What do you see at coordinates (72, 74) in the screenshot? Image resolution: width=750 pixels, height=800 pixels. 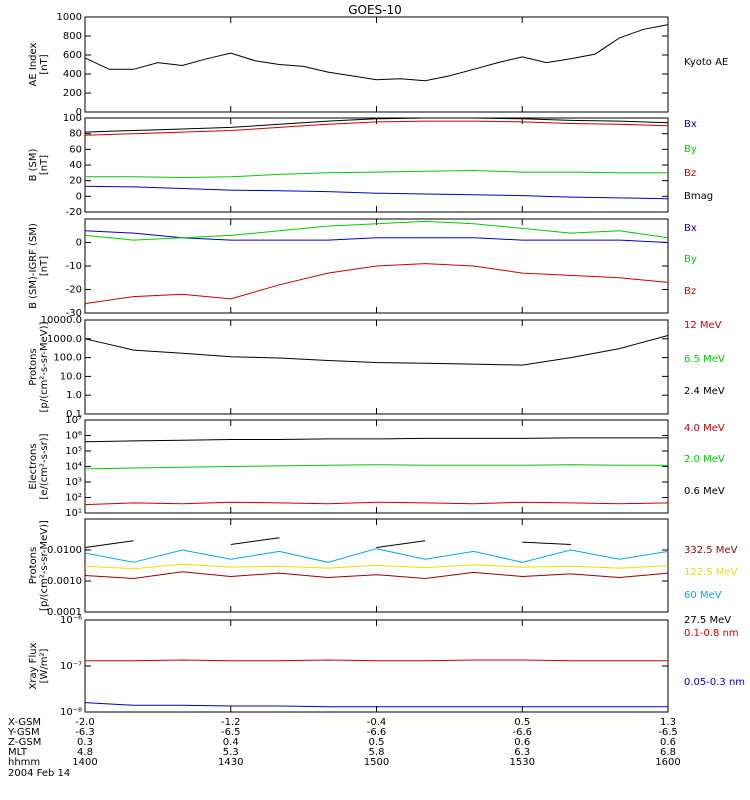 I see `y-tick-label: 400` at bounding box center [72, 74].